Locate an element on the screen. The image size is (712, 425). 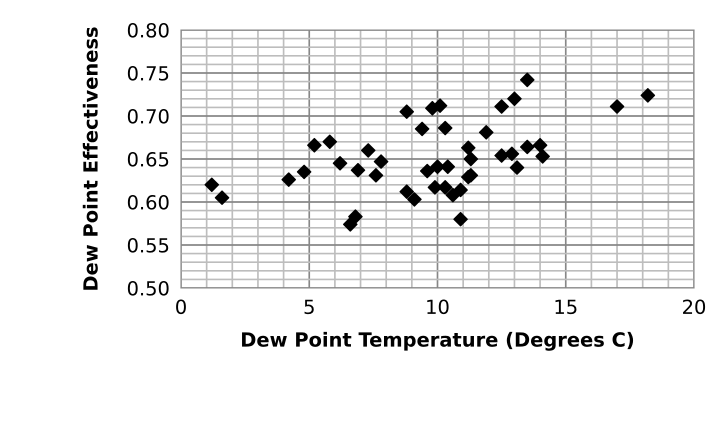
y-tick-label: 0.65 is located at coordinates (148, 159).